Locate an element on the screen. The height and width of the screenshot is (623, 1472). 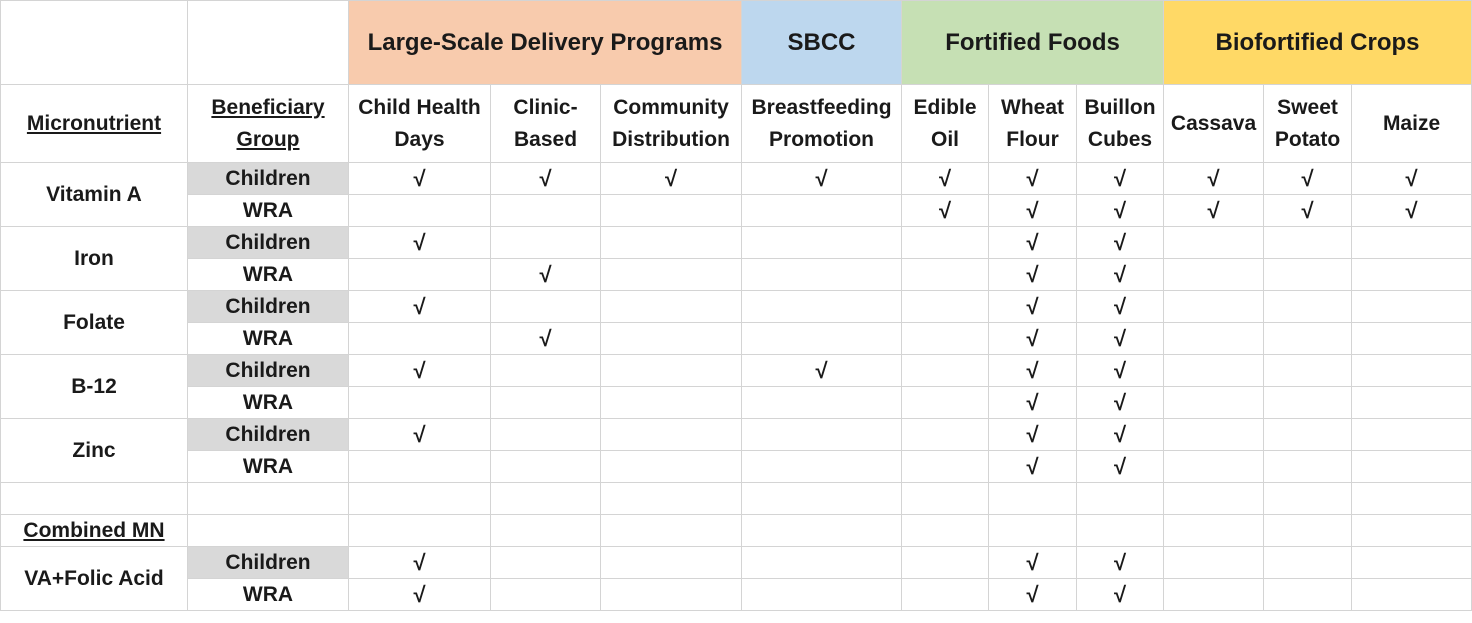
column-header-line2: Distribution is located at coordinates (671, 139).